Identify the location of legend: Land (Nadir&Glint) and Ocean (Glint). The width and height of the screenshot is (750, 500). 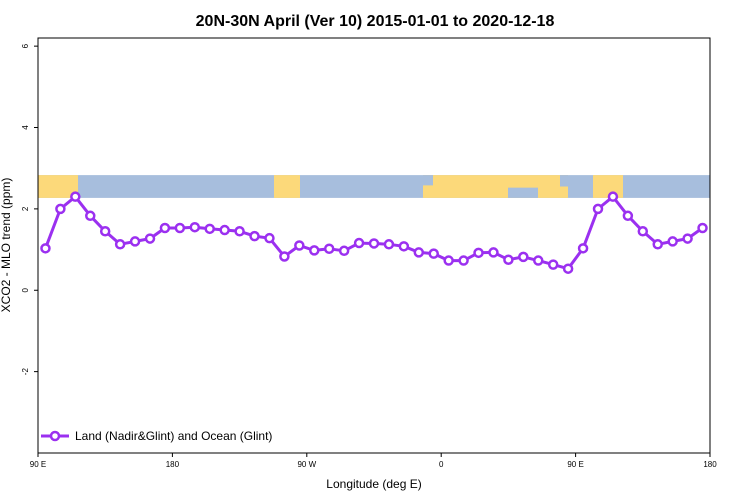
(156, 436).